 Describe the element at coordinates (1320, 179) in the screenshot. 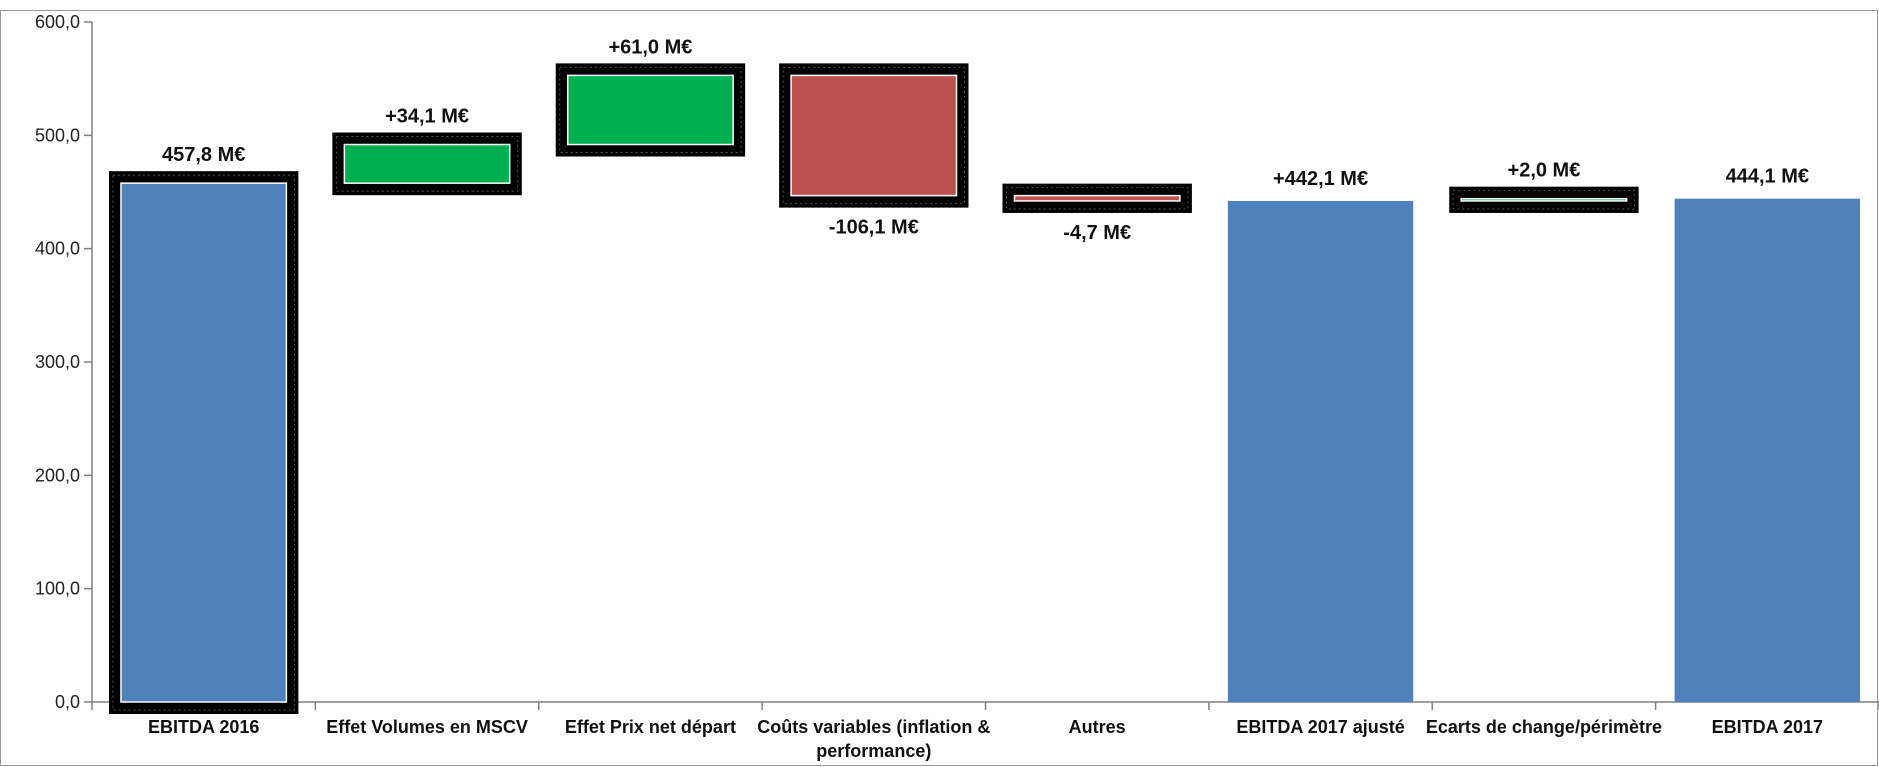

I see `data-label: +442,1 M€` at that location.